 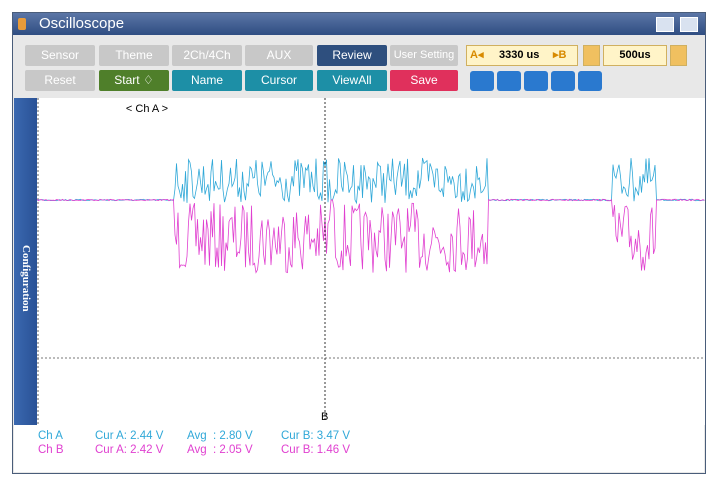 What do you see at coordinates (359, 448) in the screenshot?
I see `status-panel` at bounding box center [359, 448].